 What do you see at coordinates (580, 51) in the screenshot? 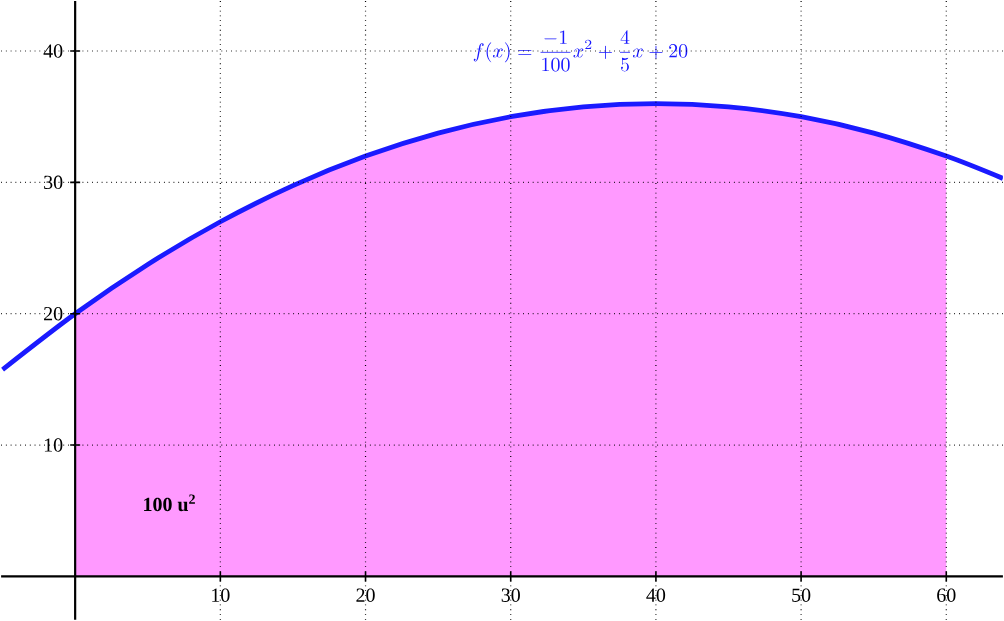
I see `annotation: $f(x)=\frac{-1}{100}x^{2}+\frac{4}{5}x+20$` at bounding box center [580, 51].